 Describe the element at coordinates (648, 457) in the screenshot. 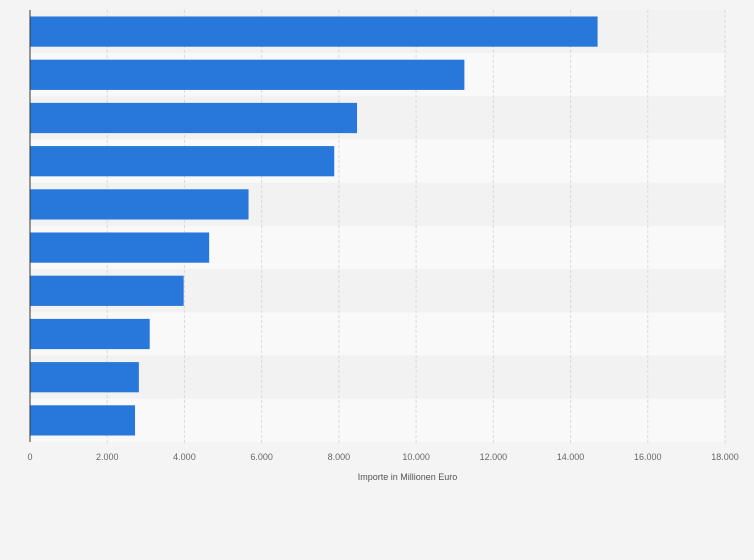

I see `x-tick-label: 16.000` at that location.